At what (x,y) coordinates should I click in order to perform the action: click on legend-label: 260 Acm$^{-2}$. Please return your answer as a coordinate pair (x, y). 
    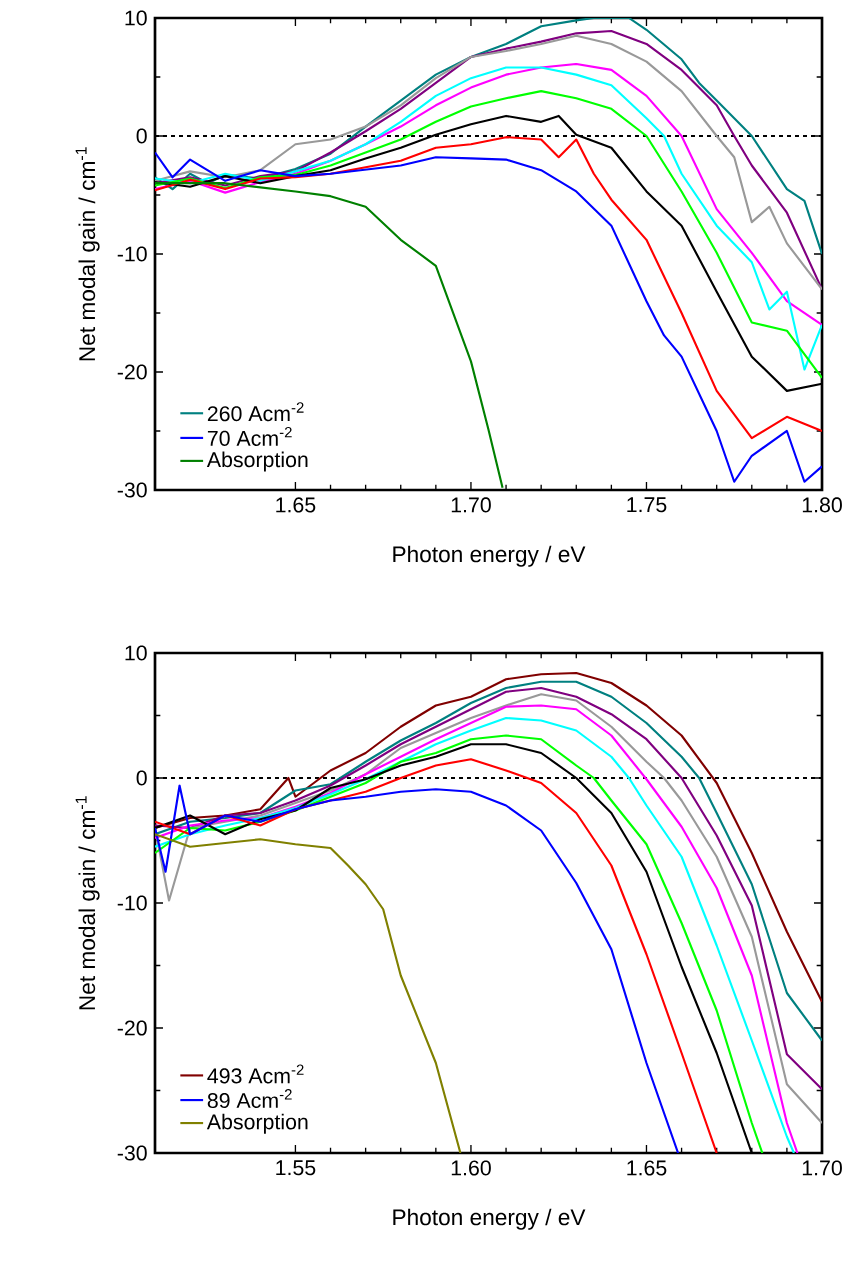
    Looking at the image, I should click on (255, 412).